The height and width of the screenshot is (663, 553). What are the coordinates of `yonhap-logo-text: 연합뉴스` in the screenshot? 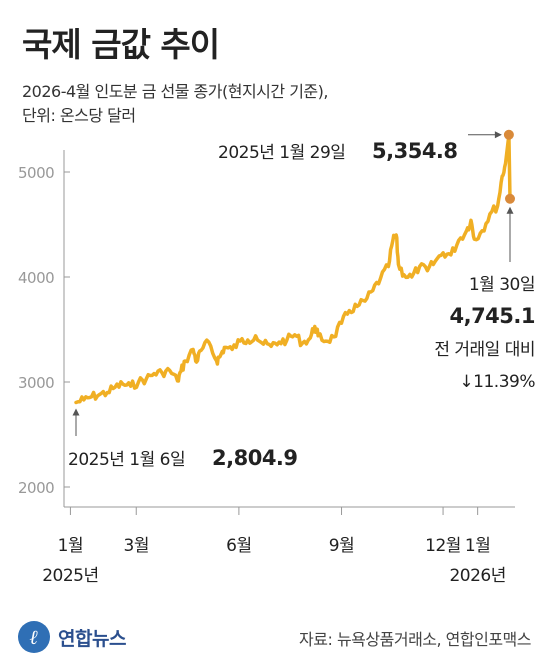 It's located at (92, 638).